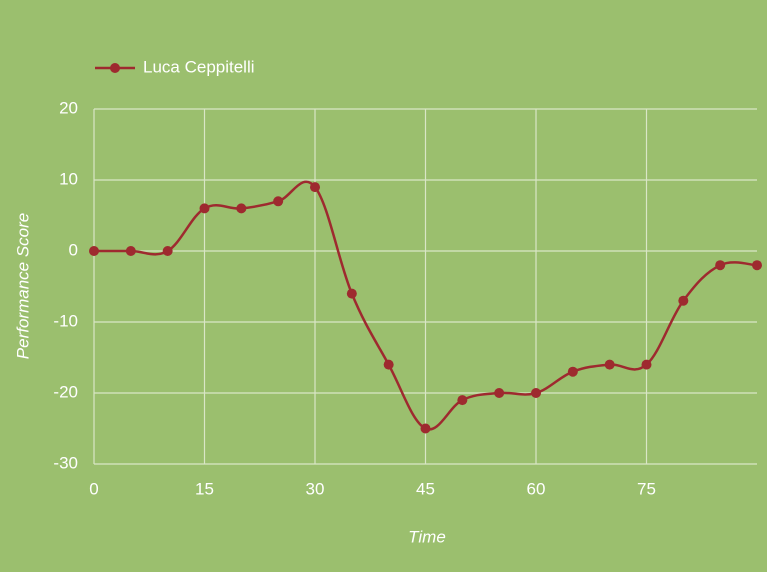  Describe the element at coordinates (427, 536) in the screenshot. I see `x-axis-label: Time` at that location.